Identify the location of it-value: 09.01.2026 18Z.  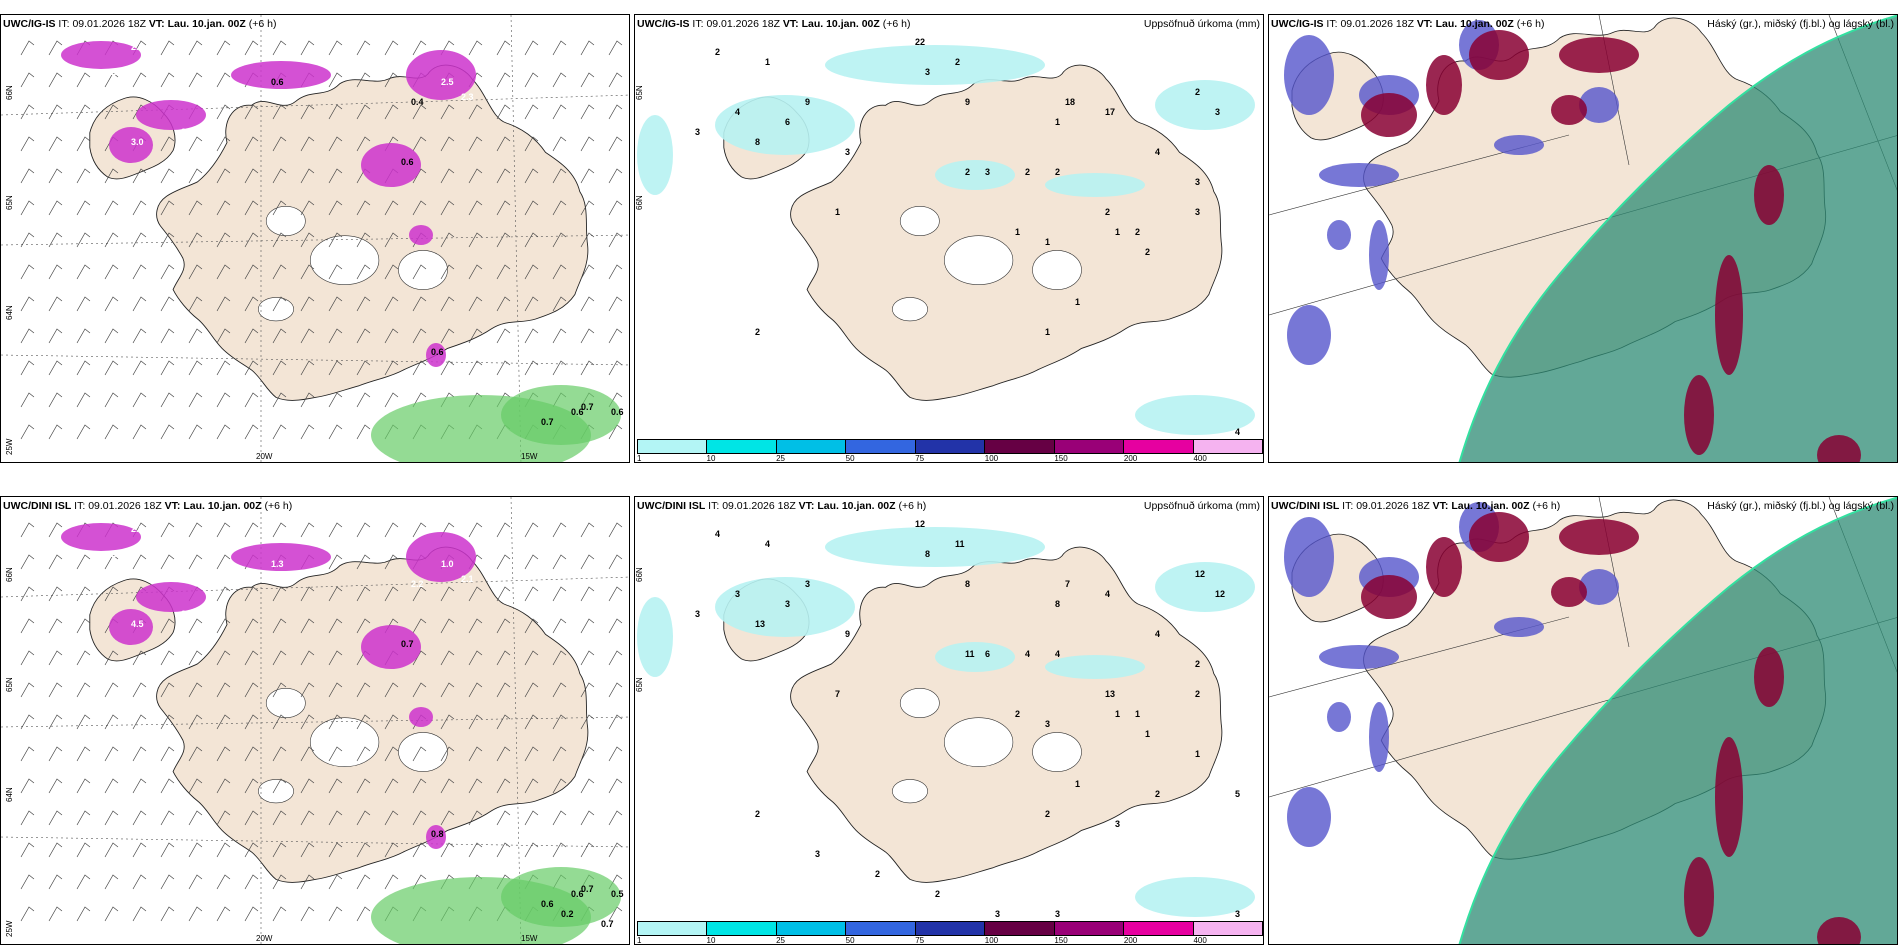
(759, 506).